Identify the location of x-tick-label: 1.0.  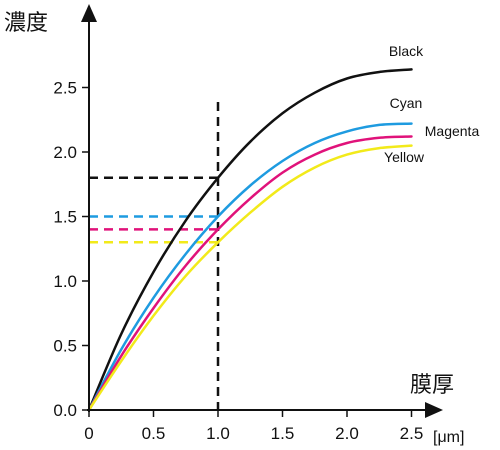
(218, 433).